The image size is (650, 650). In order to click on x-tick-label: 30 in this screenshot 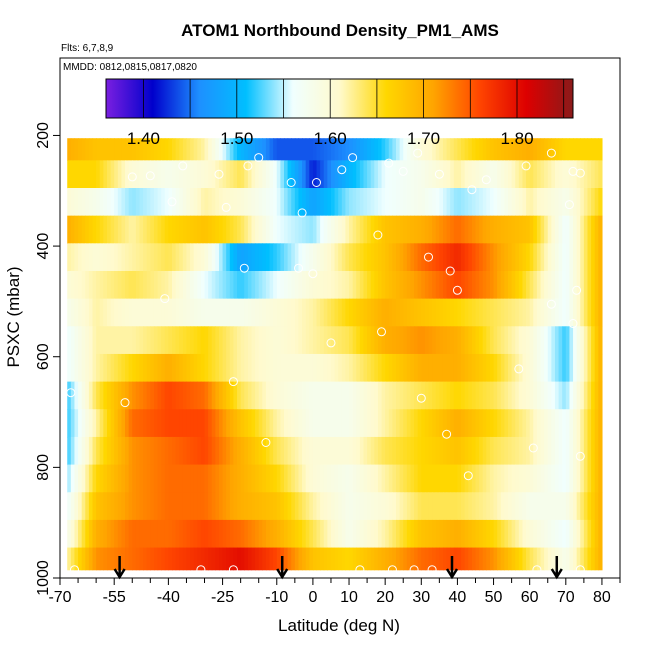, I will do `click(421, 597)`.